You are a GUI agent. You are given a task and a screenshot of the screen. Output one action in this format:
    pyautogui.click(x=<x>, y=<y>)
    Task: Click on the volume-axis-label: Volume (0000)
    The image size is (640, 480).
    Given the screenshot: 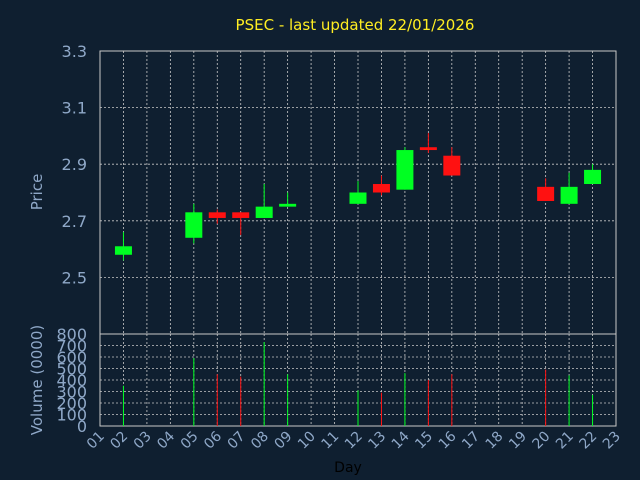 What is the action you would take?
    pyautogui.click(x=37, y=380)
    